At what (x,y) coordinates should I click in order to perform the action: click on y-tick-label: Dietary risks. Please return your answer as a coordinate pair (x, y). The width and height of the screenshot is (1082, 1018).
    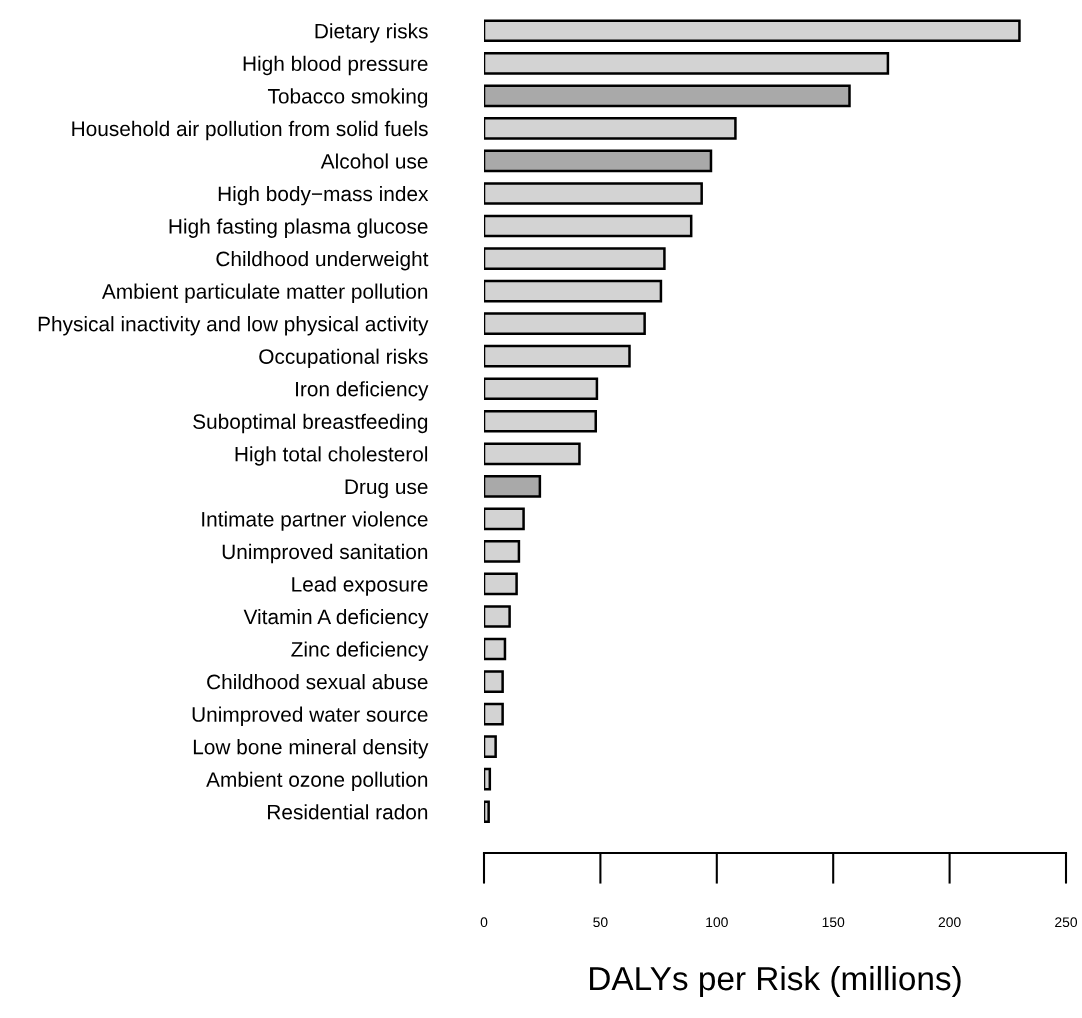
    Looking at the image, I should click on (371, 33).